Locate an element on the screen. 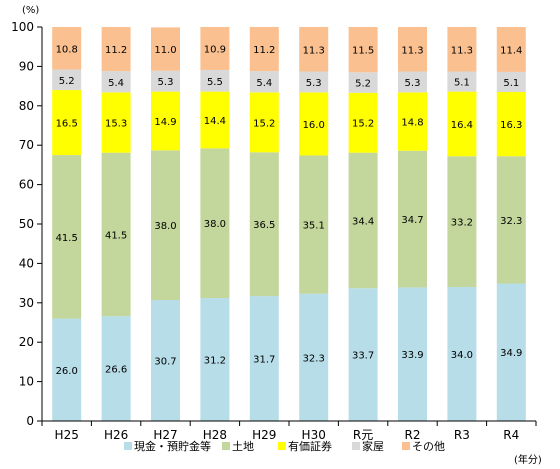 Image resolution: width=560 pixels, height=469 pixels. data-label: 41.5 is located at coordinates (67, 238).